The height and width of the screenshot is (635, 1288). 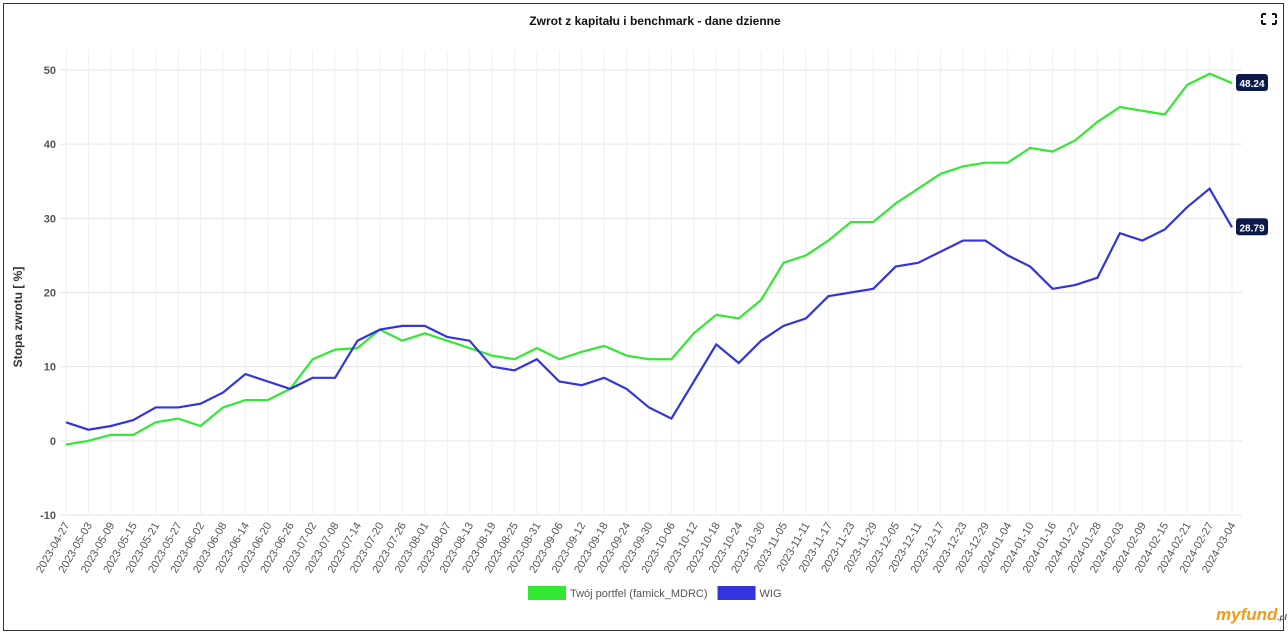 What do you see at coordinates (50, 71) in the screenshot?
I see `y-tick-label: 50` at bounding box center [50, 71].